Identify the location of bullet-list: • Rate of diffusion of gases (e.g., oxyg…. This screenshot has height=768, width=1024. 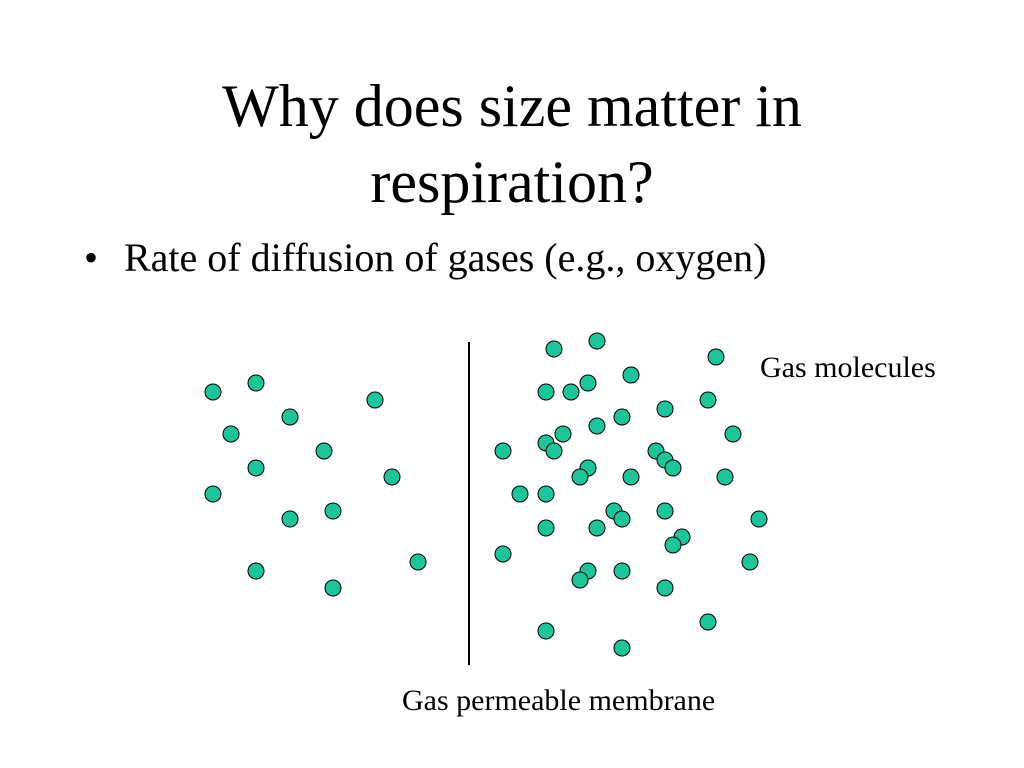
(425, 258).